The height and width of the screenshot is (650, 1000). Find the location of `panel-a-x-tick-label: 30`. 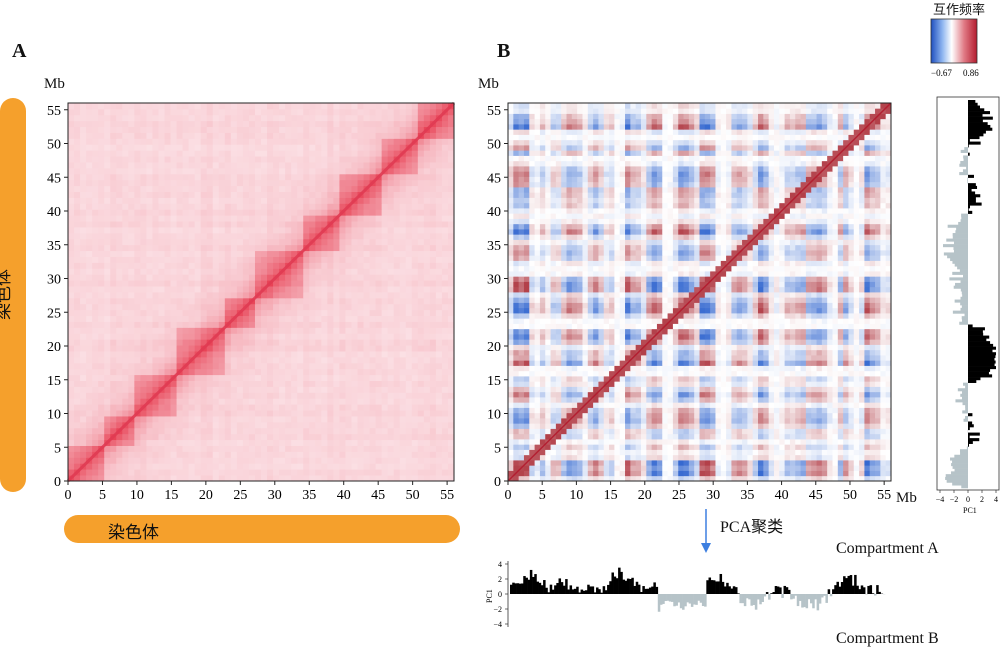

panel-a-x-tick-label: 30 is located at coordinates (275, 495).